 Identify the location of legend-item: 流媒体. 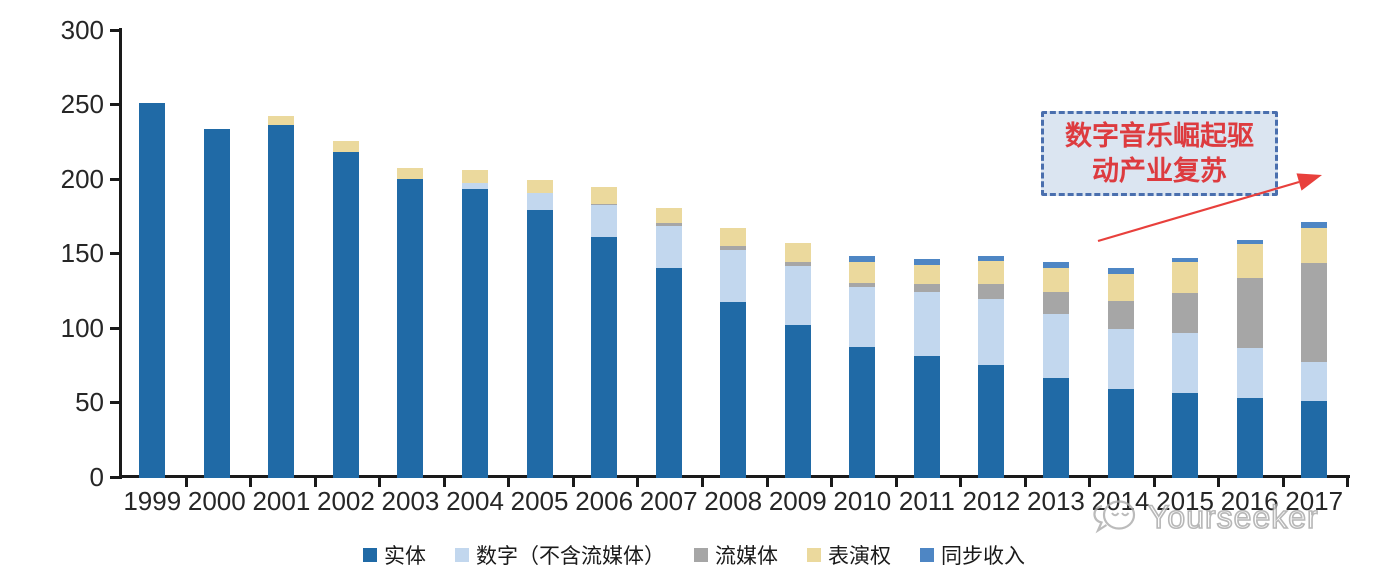
(736, 555).